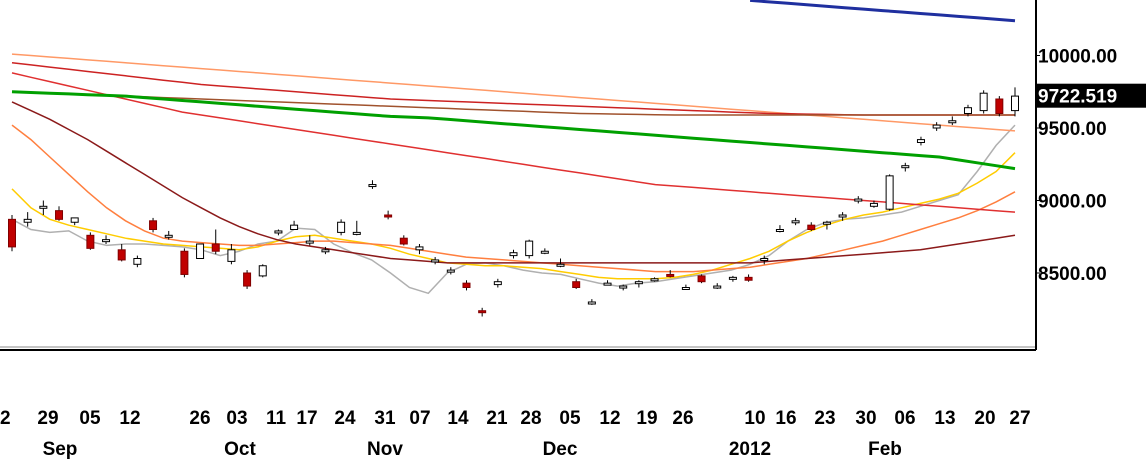 This screenshot has height=459, width=1146. Describe the element at coordinates (944, 418) in the screenshot. I see `x-tick-label: 13` at that location.